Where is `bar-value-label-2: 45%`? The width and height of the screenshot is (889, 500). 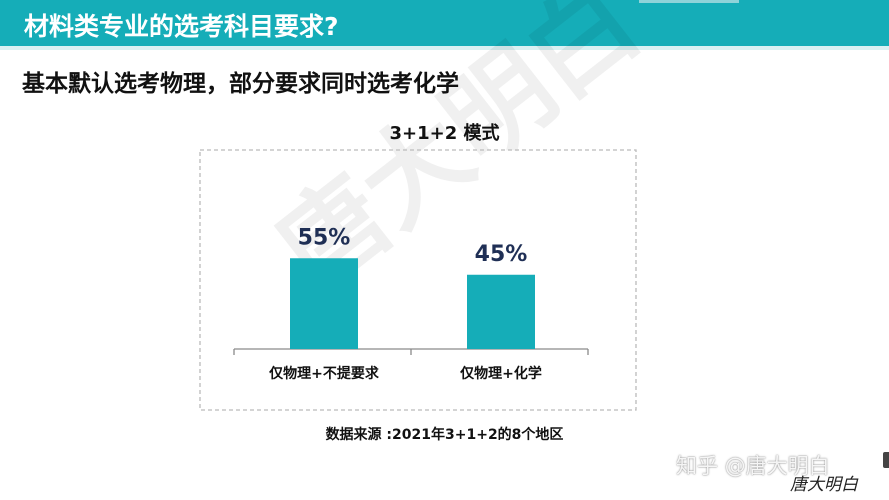 bar-value-label-2: 45% is located at coordinates (501, 254).